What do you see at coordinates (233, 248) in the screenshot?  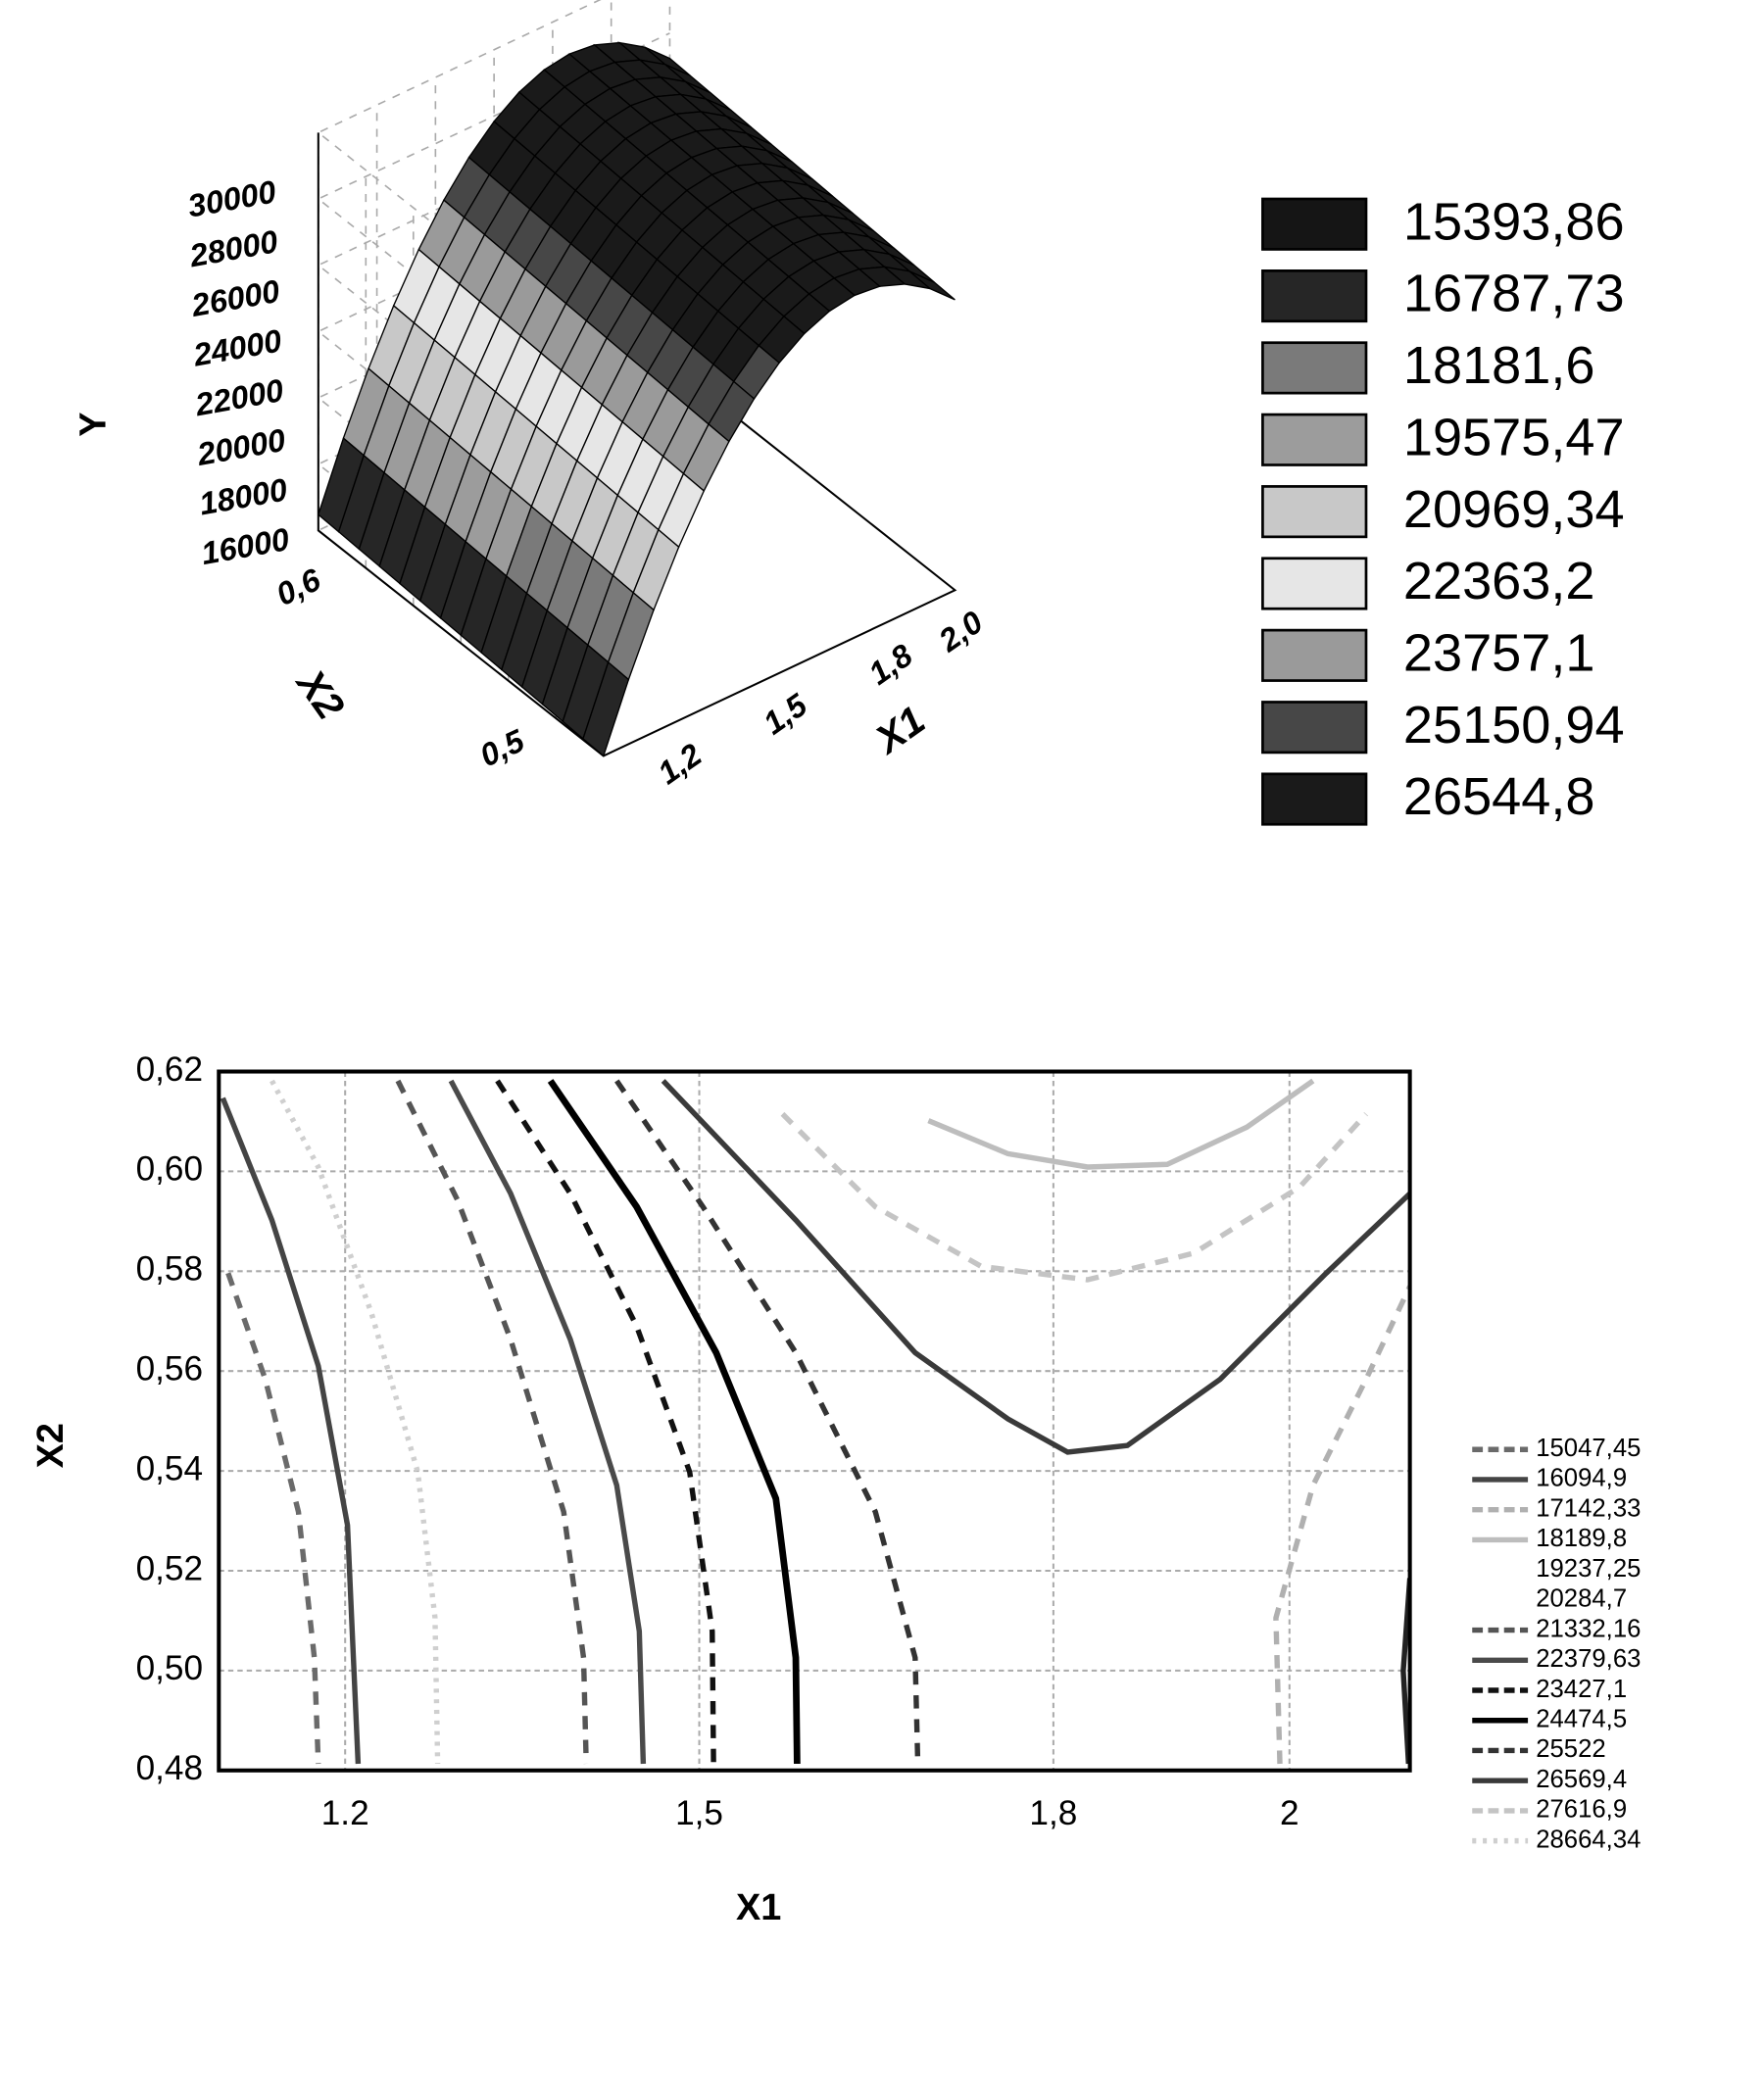 I see `z-tick-label: 28000` at bounding box center [233, 248].